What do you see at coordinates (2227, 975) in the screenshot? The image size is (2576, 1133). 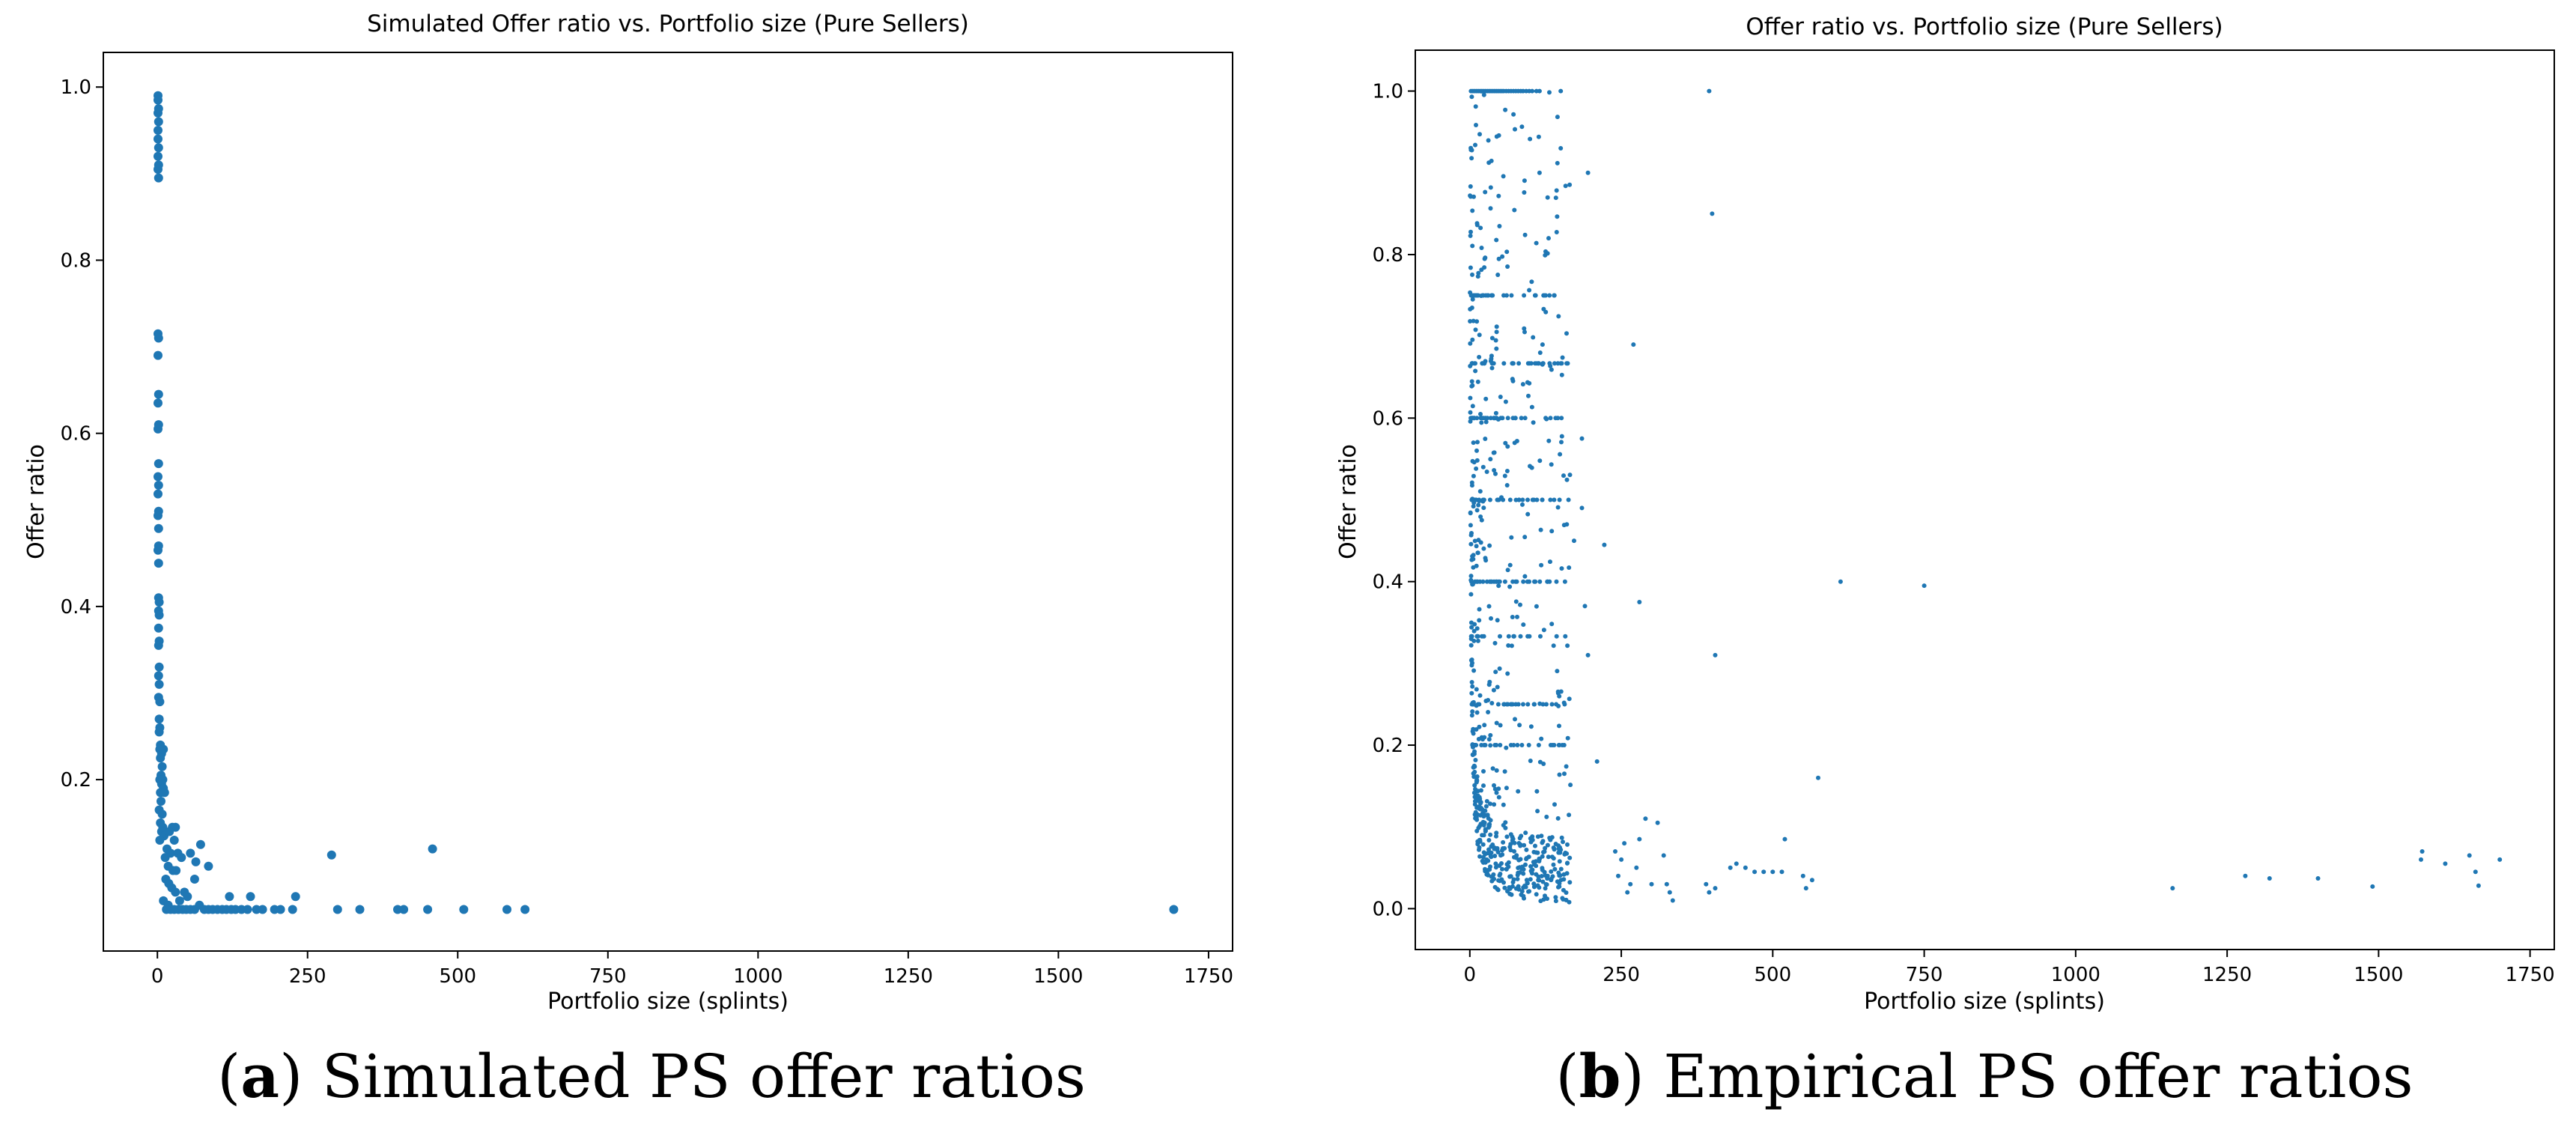 I see `x-tick-label: 1250` at bounding box center [2227, 975].